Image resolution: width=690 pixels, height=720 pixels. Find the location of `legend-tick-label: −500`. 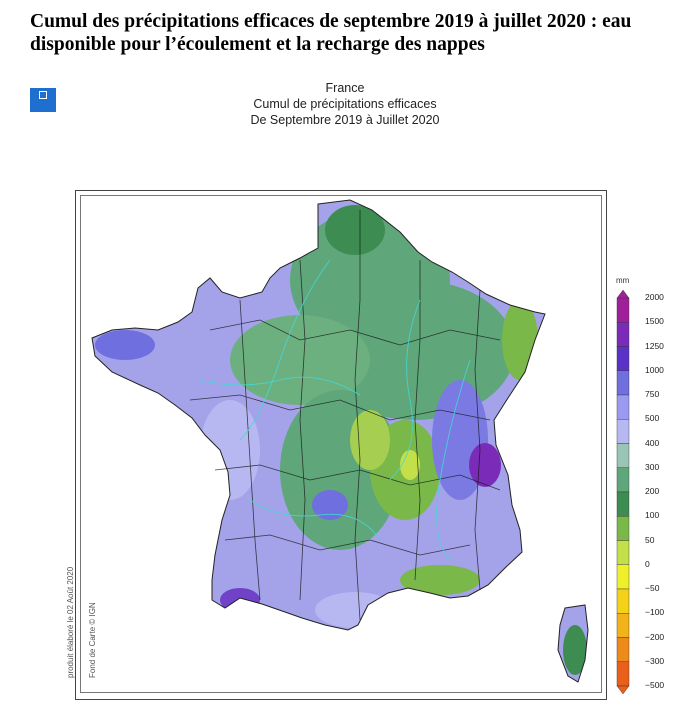

legend-tick-label: −500 is located at coordinates (655, 685).